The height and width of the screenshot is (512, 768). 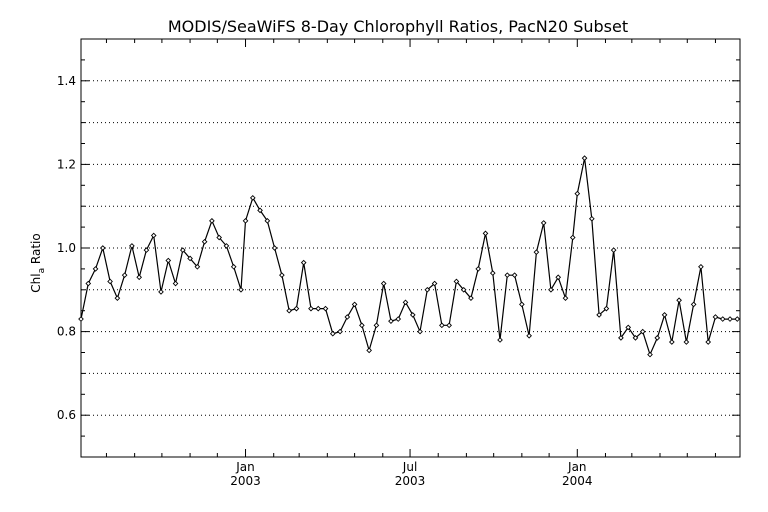 What do you see at coordinates (36, 282) in the screenshot?
I see `y-axis-label-main: Chl` at bounding box center [36, 282].